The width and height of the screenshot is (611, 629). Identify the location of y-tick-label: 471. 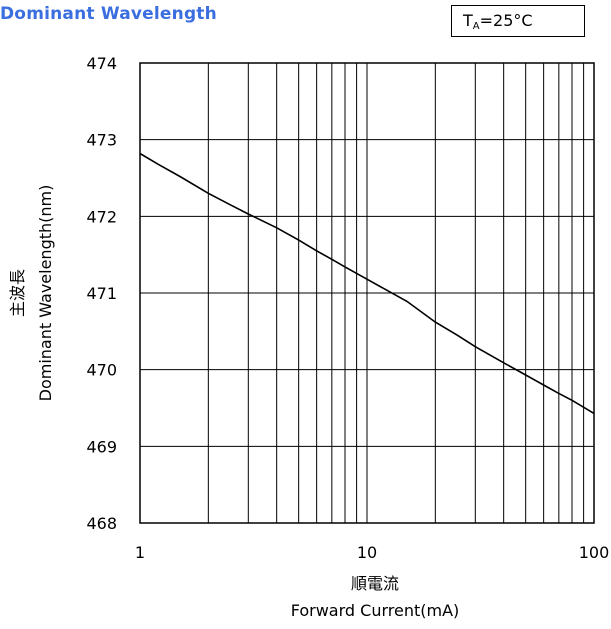
(101, 293).